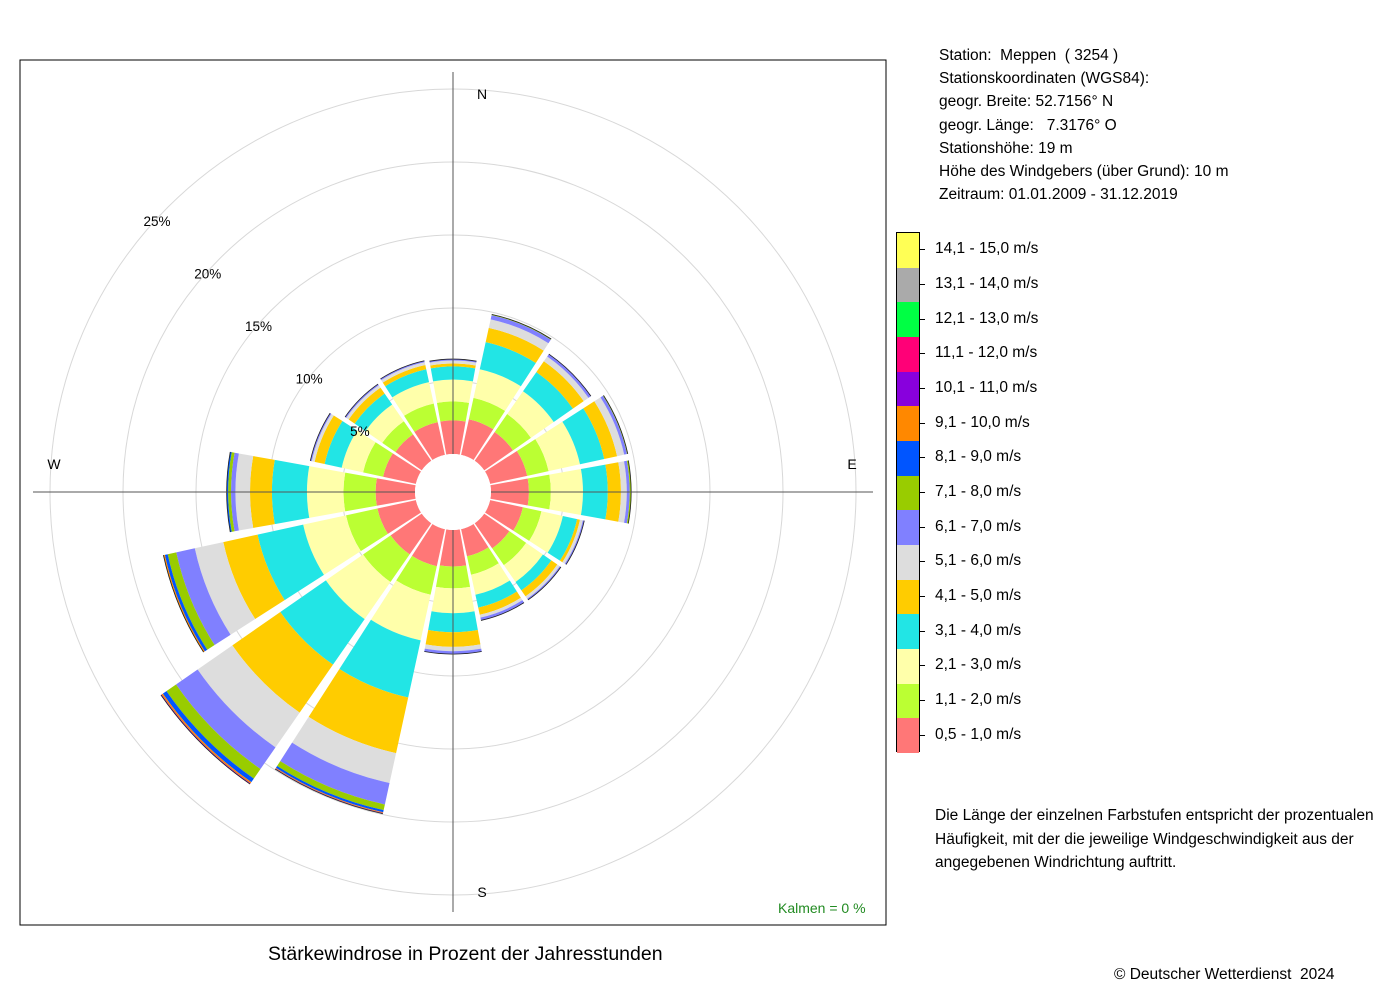 This screenshot has height=1000, width=1400. I want to click on compass-label-e: E, so click(851, 464).